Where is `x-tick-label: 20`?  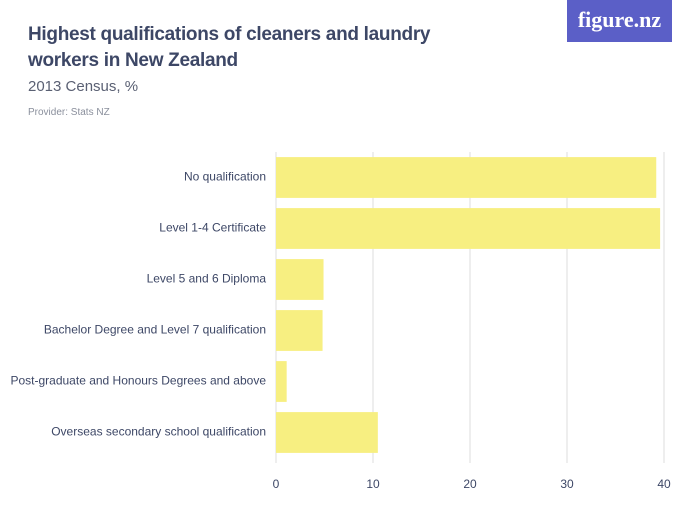
x-tick-label: 20 is located at coordinates (470, 484).